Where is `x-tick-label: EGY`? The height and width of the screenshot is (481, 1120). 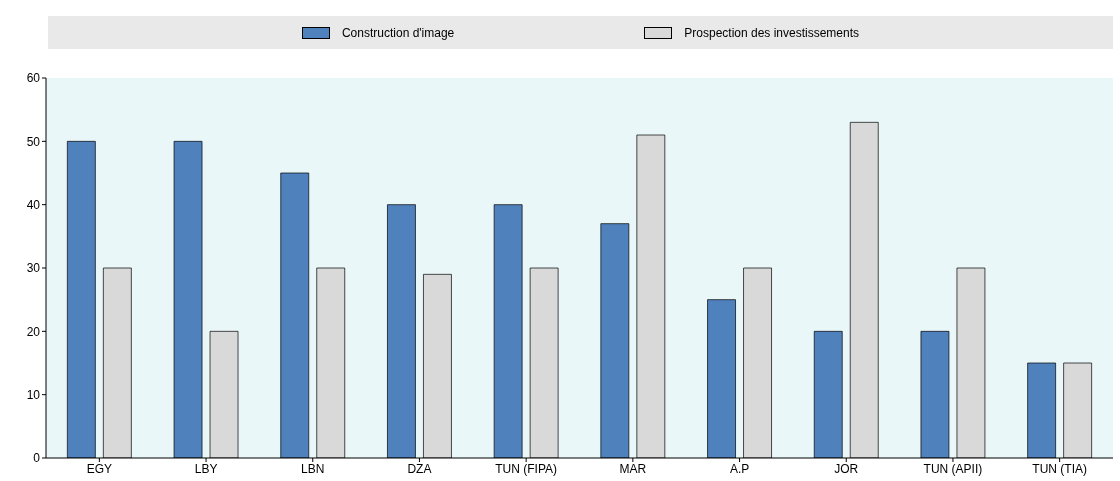 x-tick-label: EGY is located at coordinates (99, 468).